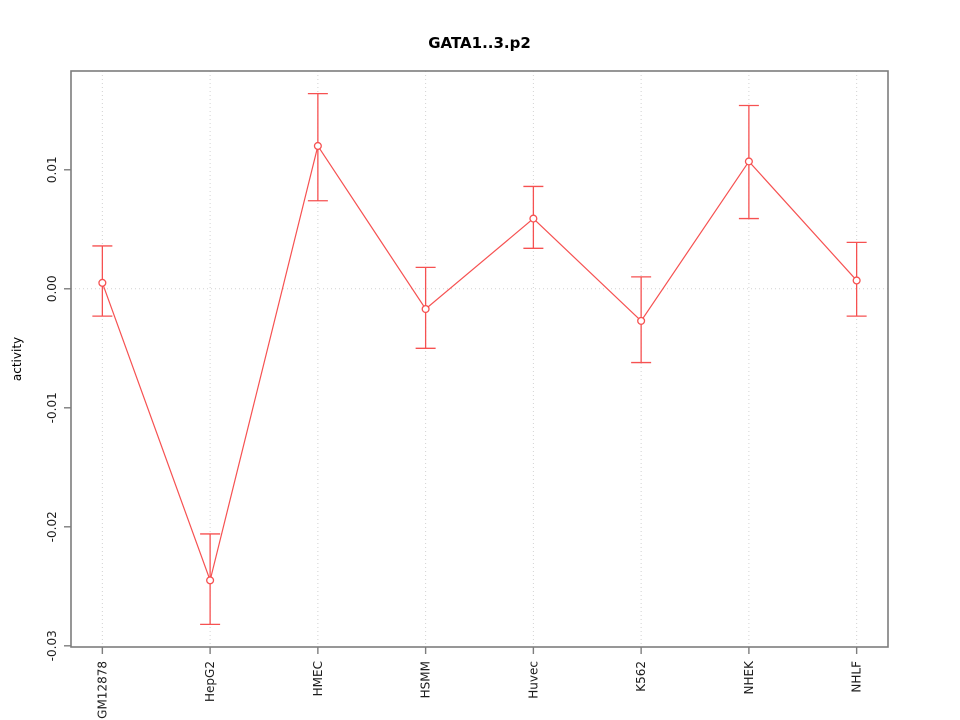  What do you see at coordinates (17, 359) in the screenshot?
I see `y-axis-label: activity` at bounding box center [17, 359].